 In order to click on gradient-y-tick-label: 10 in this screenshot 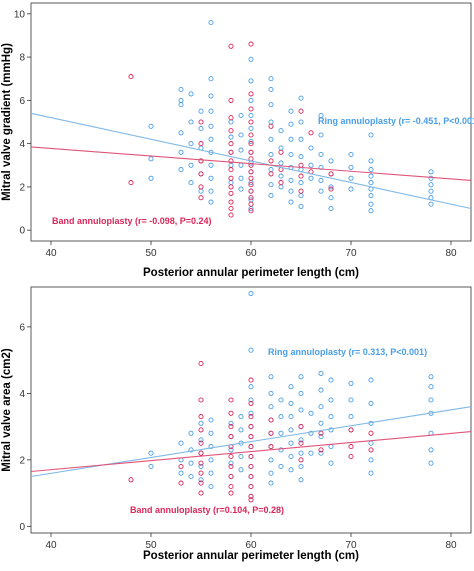, I will do `click(20, 14)`.